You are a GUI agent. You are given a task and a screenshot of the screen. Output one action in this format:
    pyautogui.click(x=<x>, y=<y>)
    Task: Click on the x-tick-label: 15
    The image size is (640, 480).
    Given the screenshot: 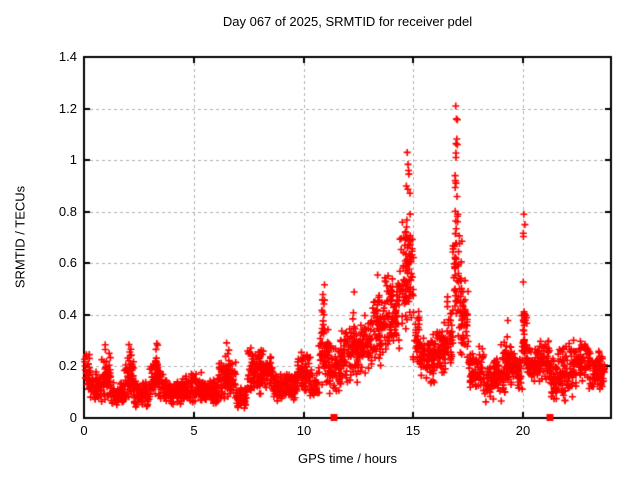 What is the action you would take?
    pyautogui.click(x=413, y=430)
    